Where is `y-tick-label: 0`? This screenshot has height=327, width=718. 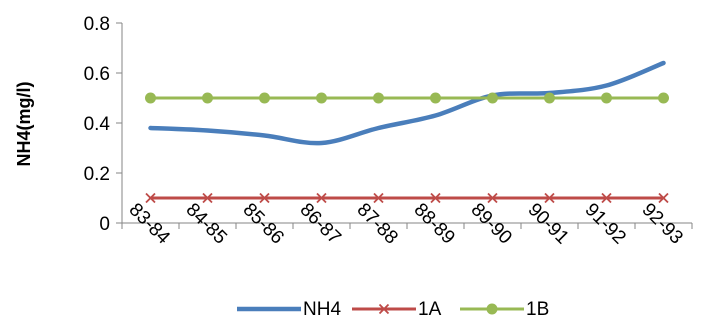 y-tick-label: 0 is located at coordinates (104, 224).